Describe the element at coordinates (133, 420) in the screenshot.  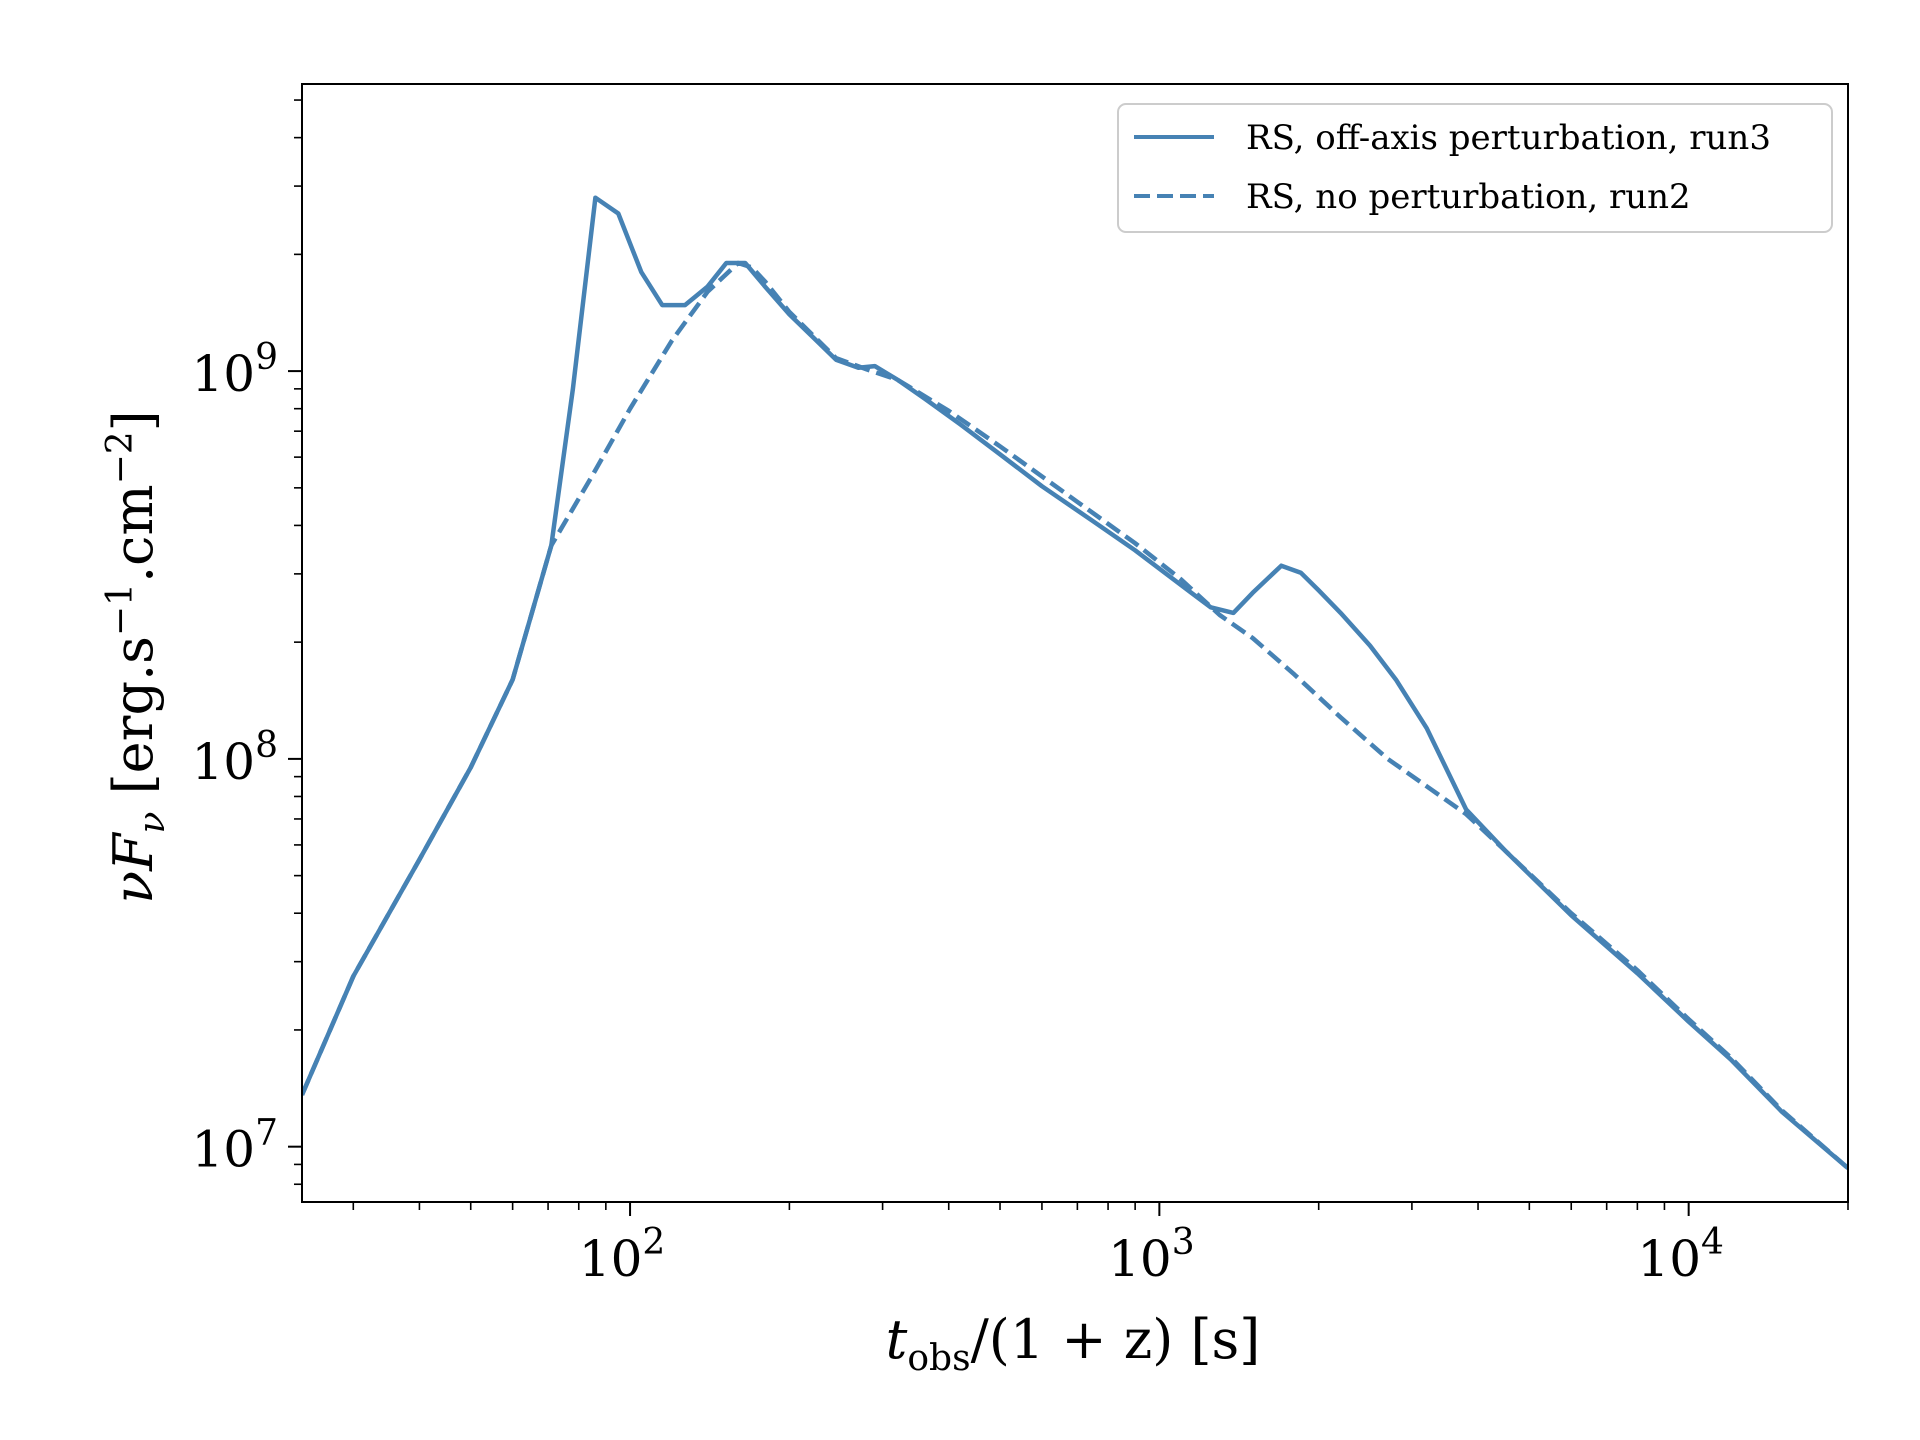
I see `y-axis-label-rest3: ]` at that location.